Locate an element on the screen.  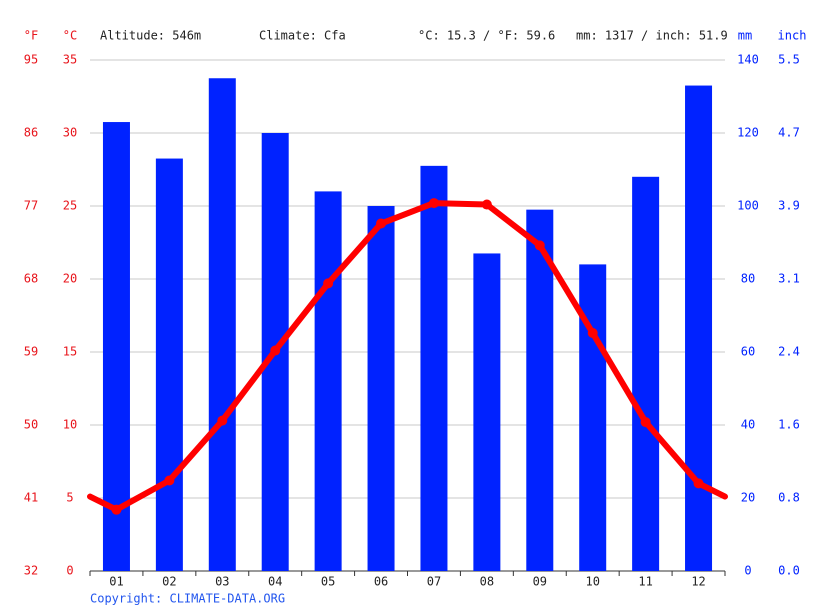
mm-tick-label: 100 is located at coordinates (748, 206).